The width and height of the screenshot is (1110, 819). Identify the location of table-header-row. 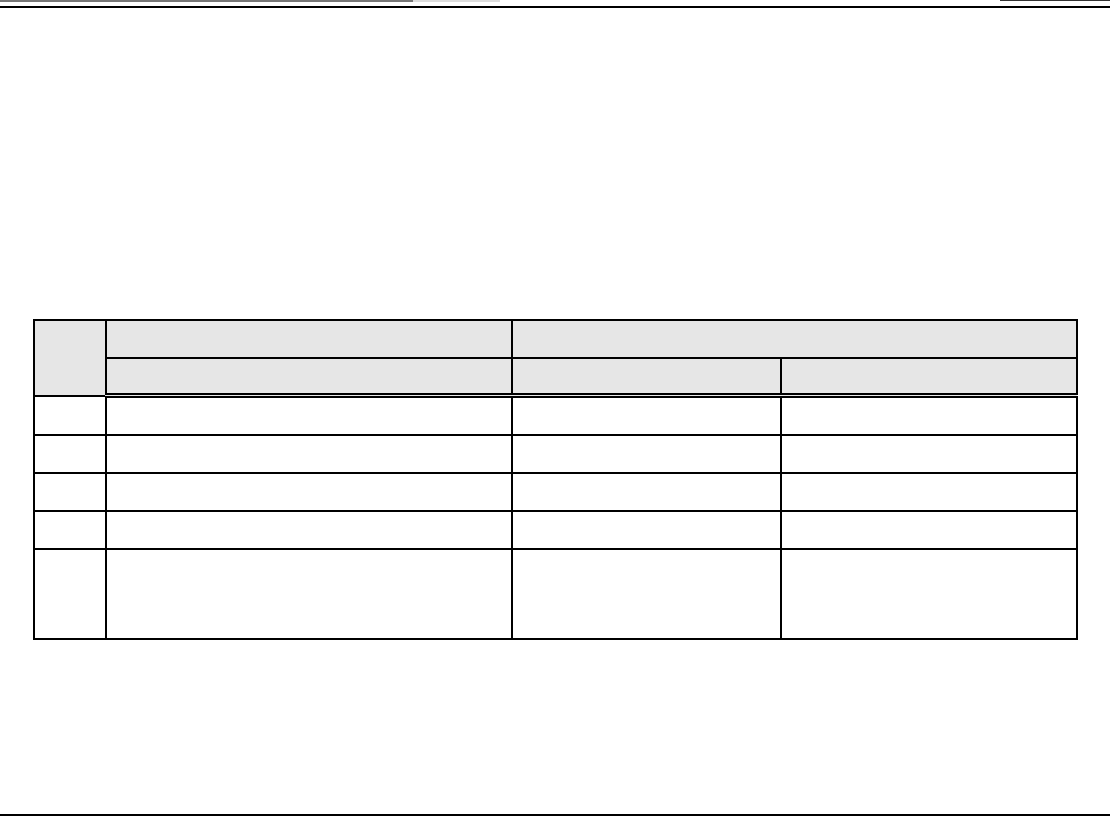
(555, 358).